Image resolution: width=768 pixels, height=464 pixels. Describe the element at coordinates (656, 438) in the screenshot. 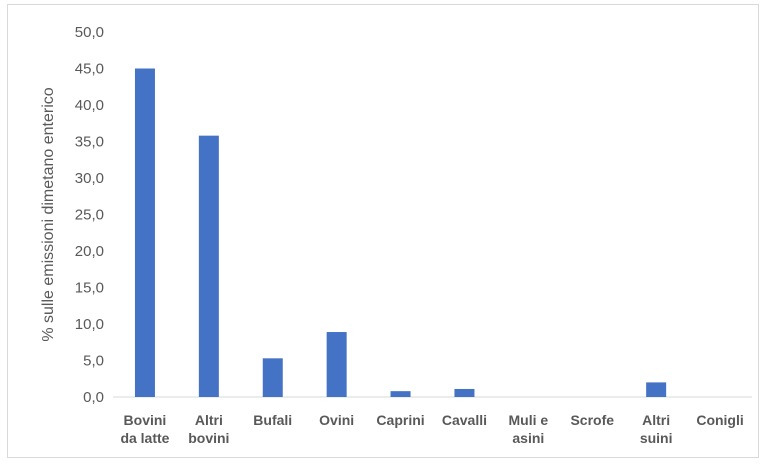

I see `x-tick-label: suini` at that location.